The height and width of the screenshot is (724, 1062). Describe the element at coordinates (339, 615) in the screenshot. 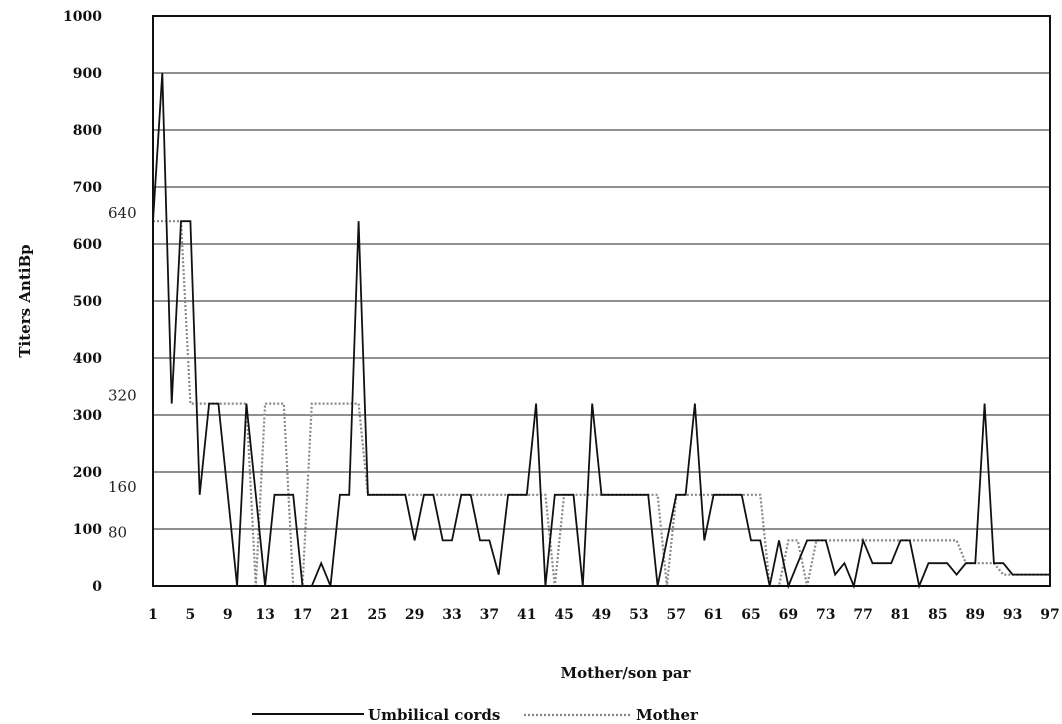

I see `x-tick-label: 21` at that location.